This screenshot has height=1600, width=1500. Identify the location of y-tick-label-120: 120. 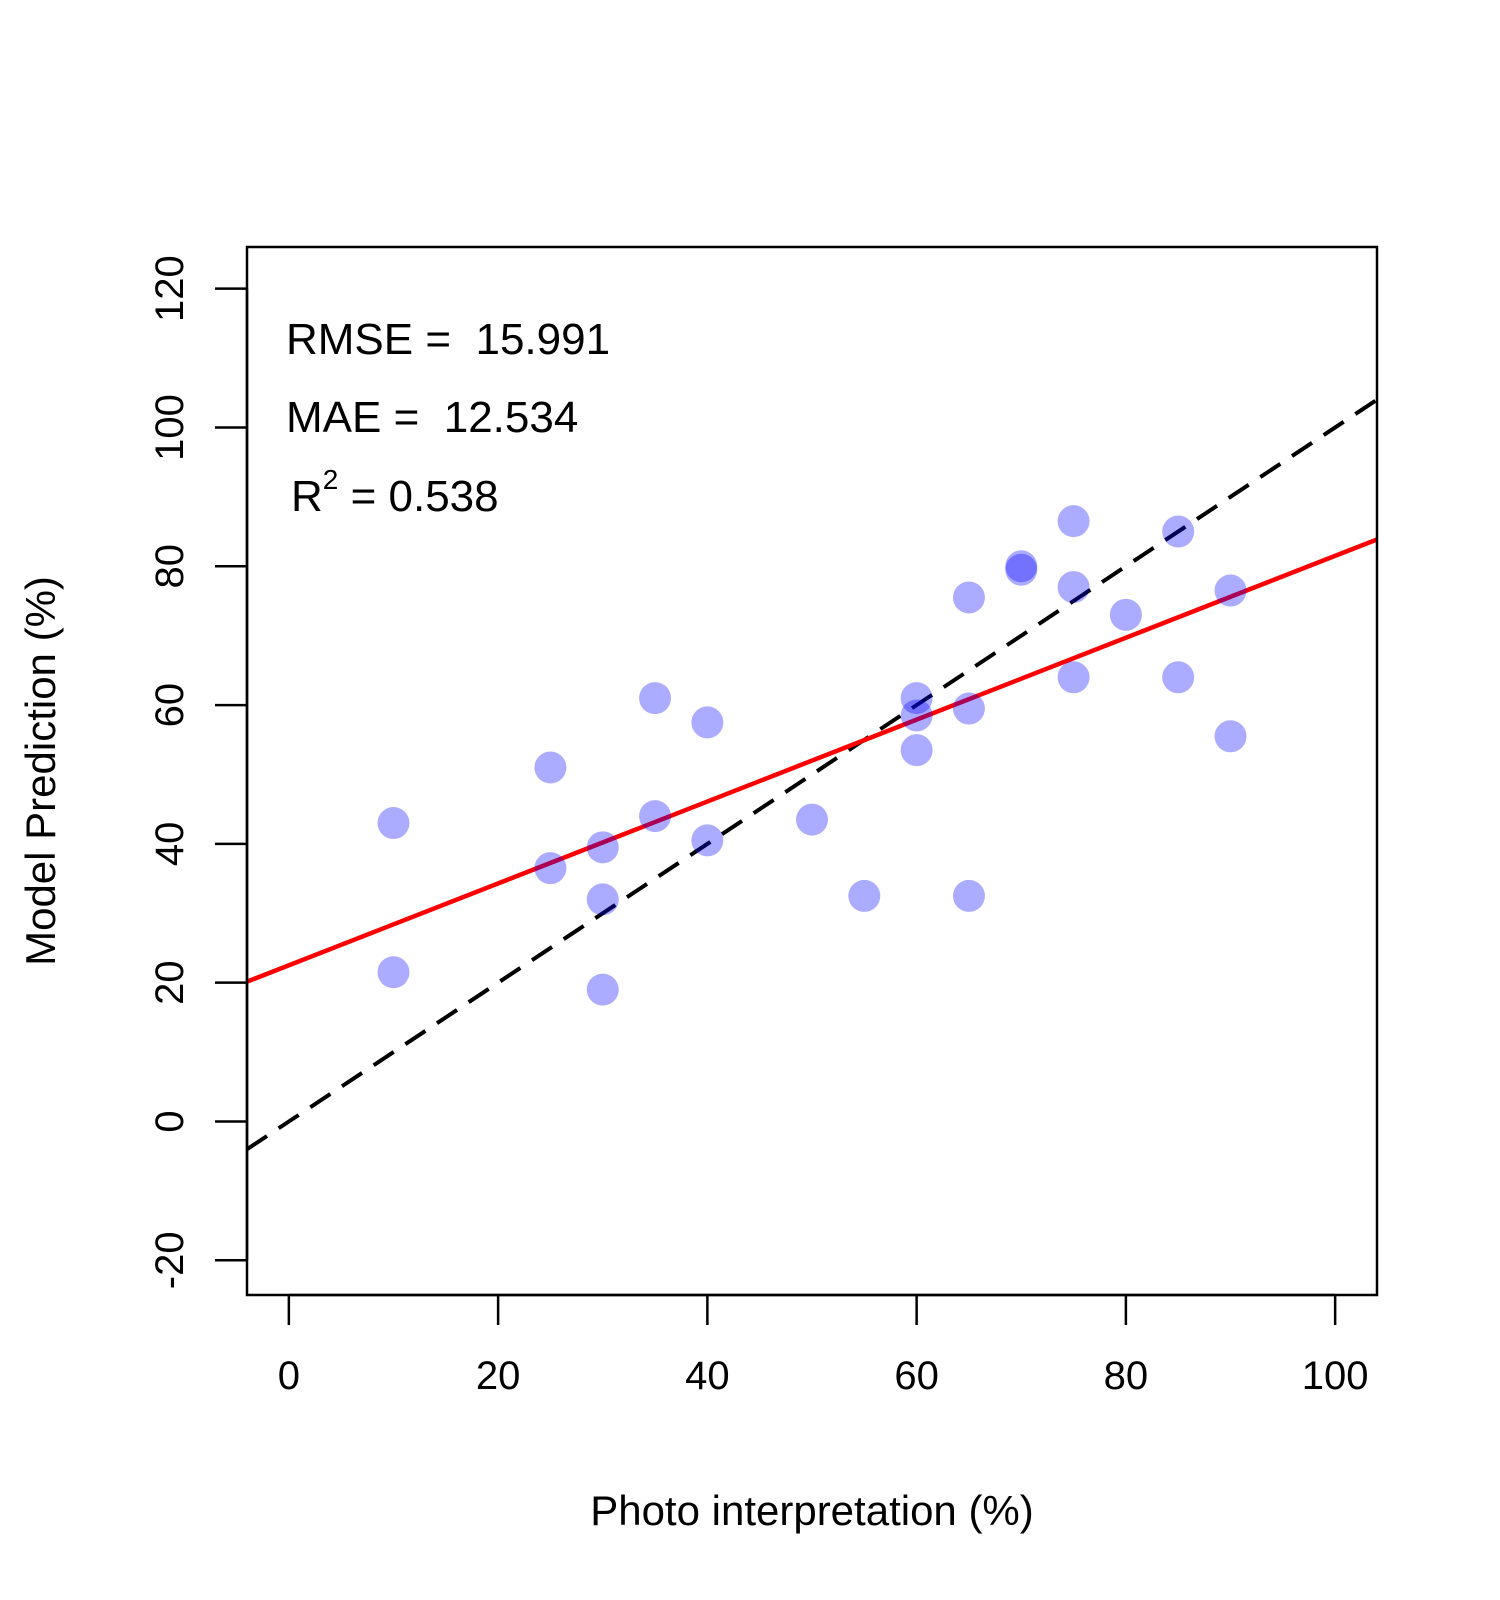
(170, 288).